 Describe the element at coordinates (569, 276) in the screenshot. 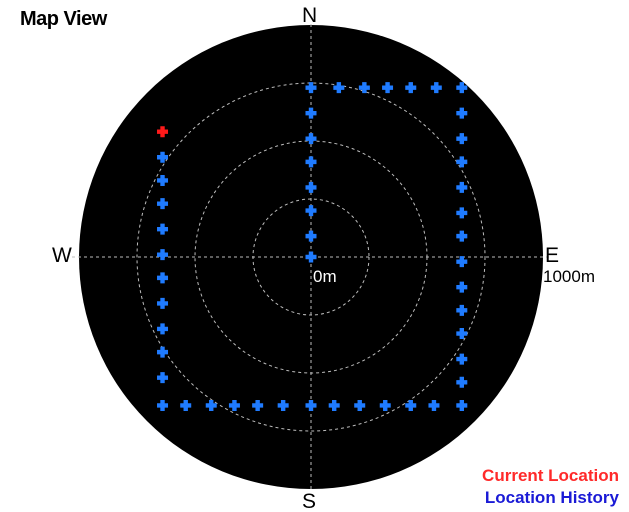

I see `outer-range-label: 1000m` at that location.